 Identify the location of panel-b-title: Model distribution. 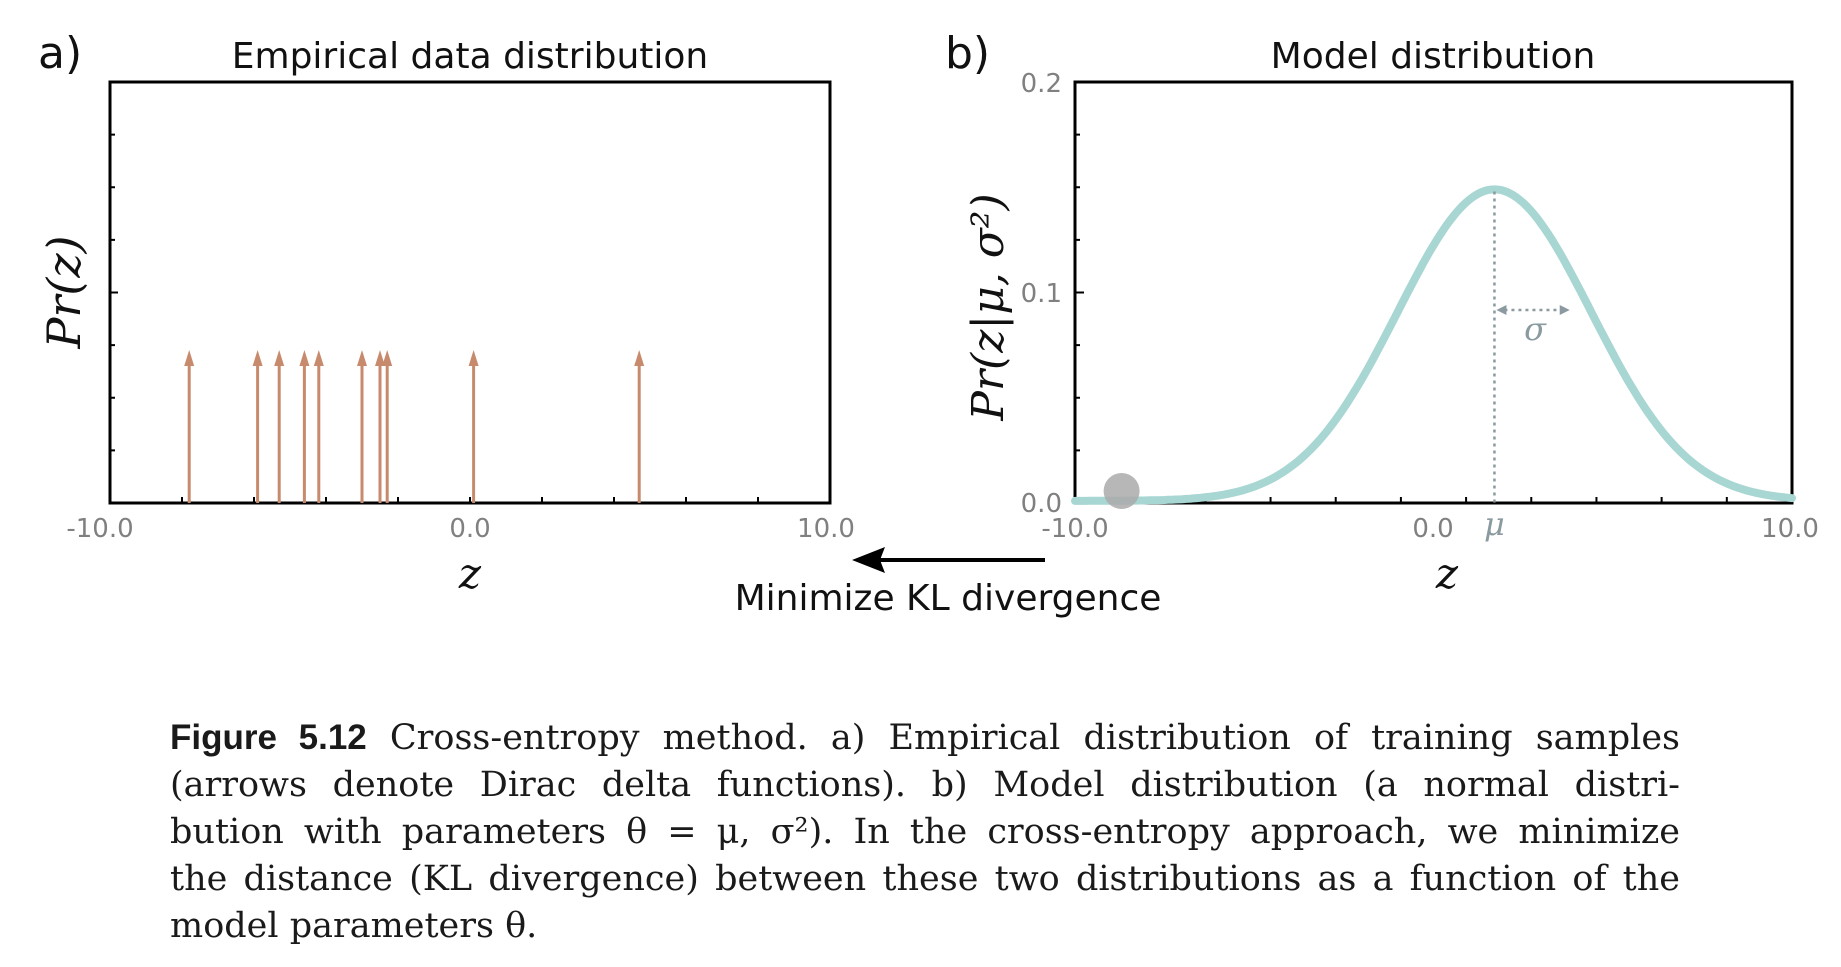
(1433, 56).